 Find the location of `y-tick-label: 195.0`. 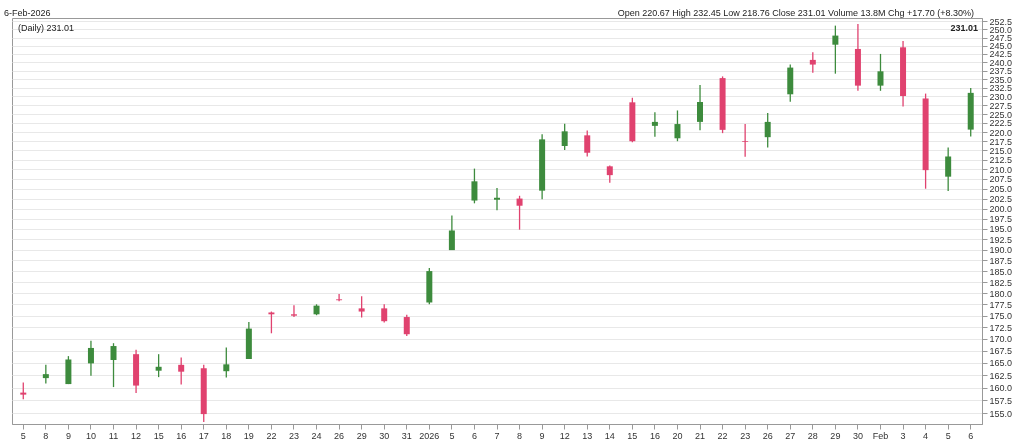

y-tick-label: 195.0 is located at coordinates (1001, 229).